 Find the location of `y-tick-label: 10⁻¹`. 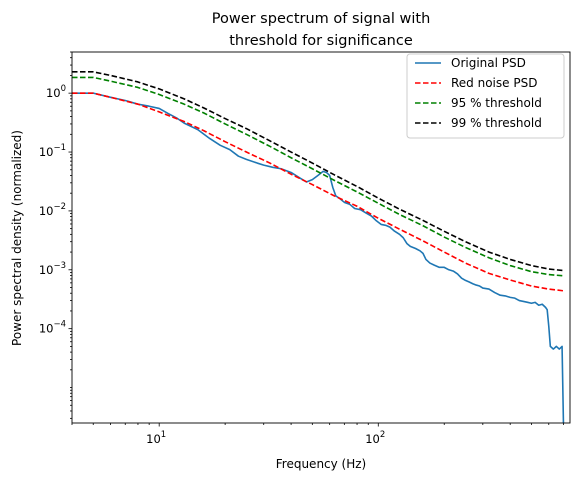

y-tick-label: 10⁻¹ is located at coordinates (52, 151).